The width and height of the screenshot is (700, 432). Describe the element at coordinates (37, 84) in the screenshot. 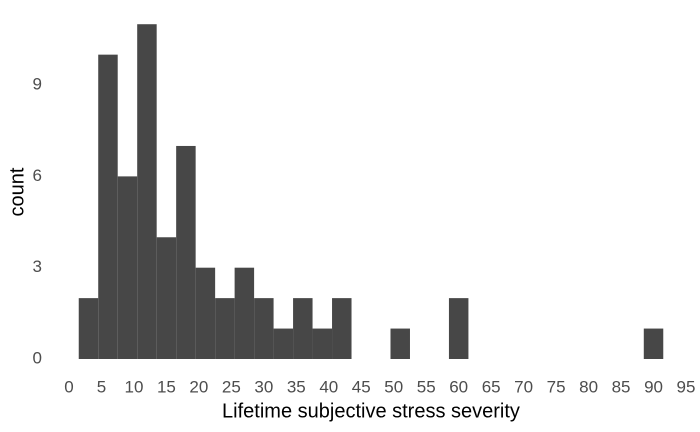

I see `y-tick-label: 9` at that location.